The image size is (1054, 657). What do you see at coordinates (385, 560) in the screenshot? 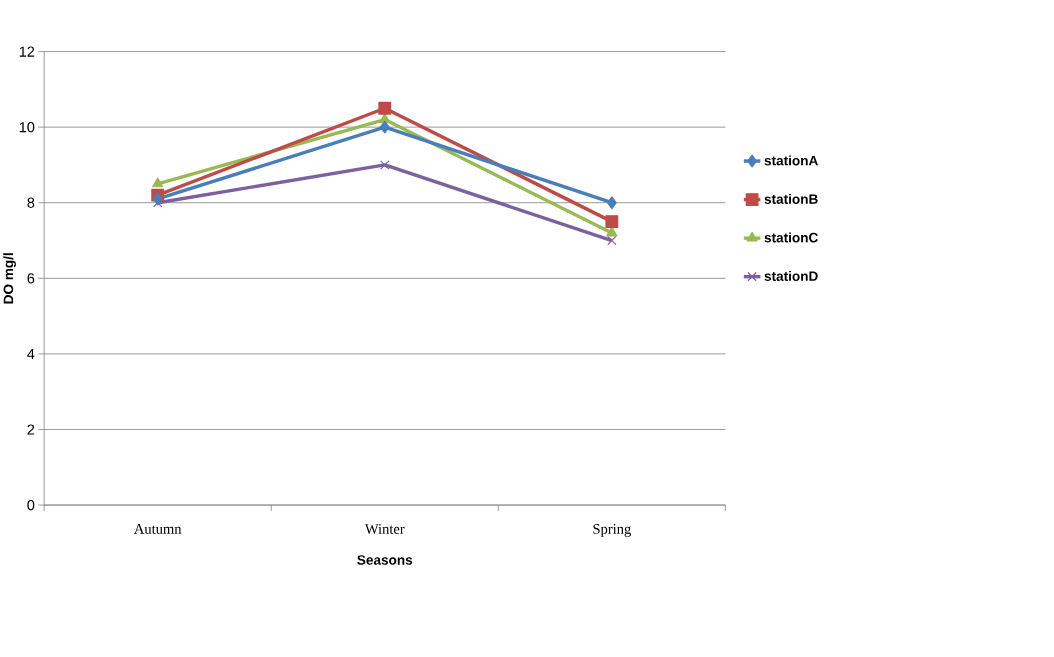
I see `x-axis-title: Seasons` at bounding box center [385, 560].